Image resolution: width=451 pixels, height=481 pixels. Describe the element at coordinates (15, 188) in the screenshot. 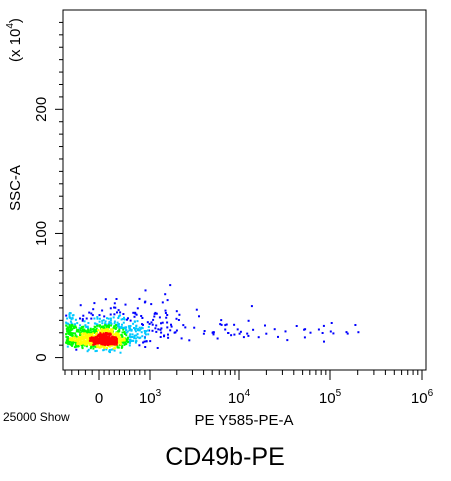

I see `y-axis-title: SSC-A` at that location.